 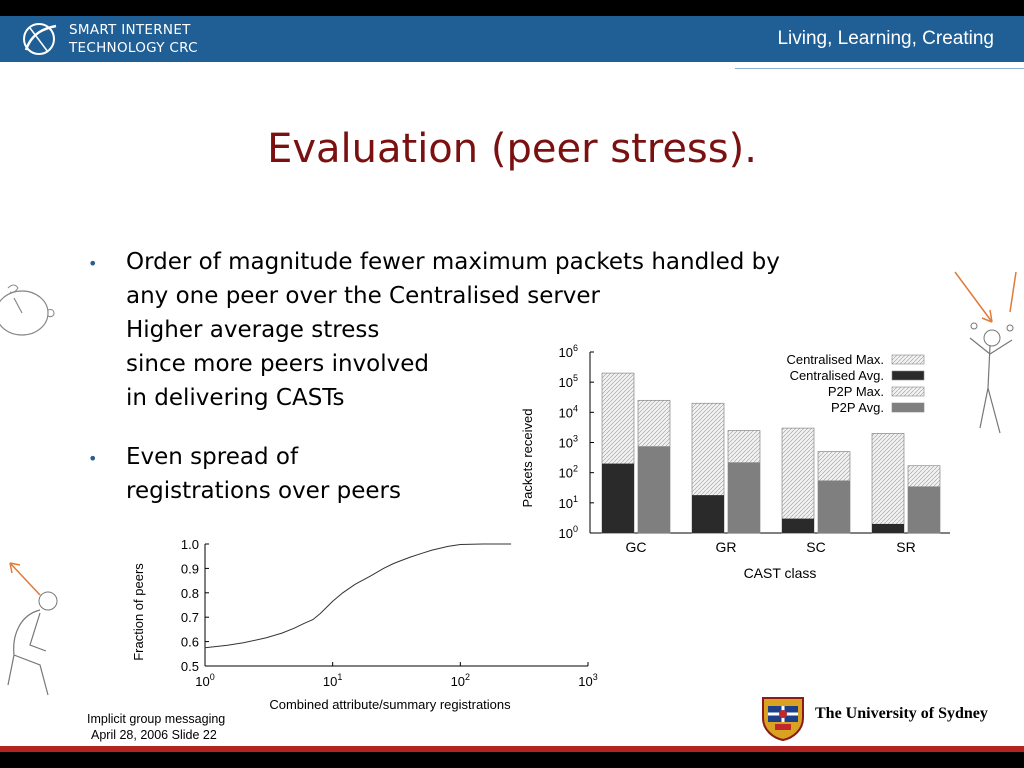 I want to click on bottom-red-bar, so click(x=512, y=749).